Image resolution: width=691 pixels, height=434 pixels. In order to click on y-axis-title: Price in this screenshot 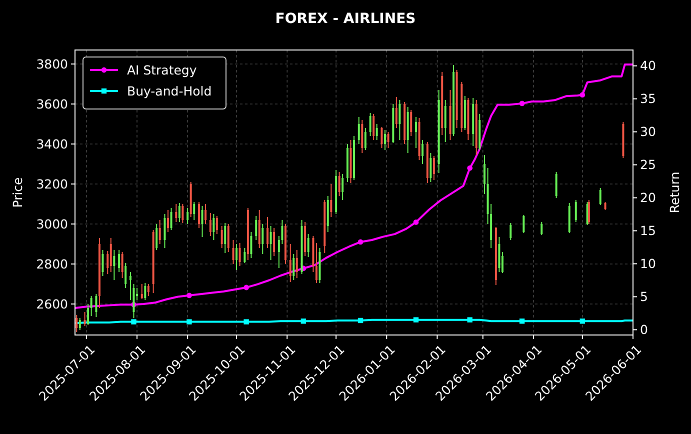, I will do `click(17, 192)`.